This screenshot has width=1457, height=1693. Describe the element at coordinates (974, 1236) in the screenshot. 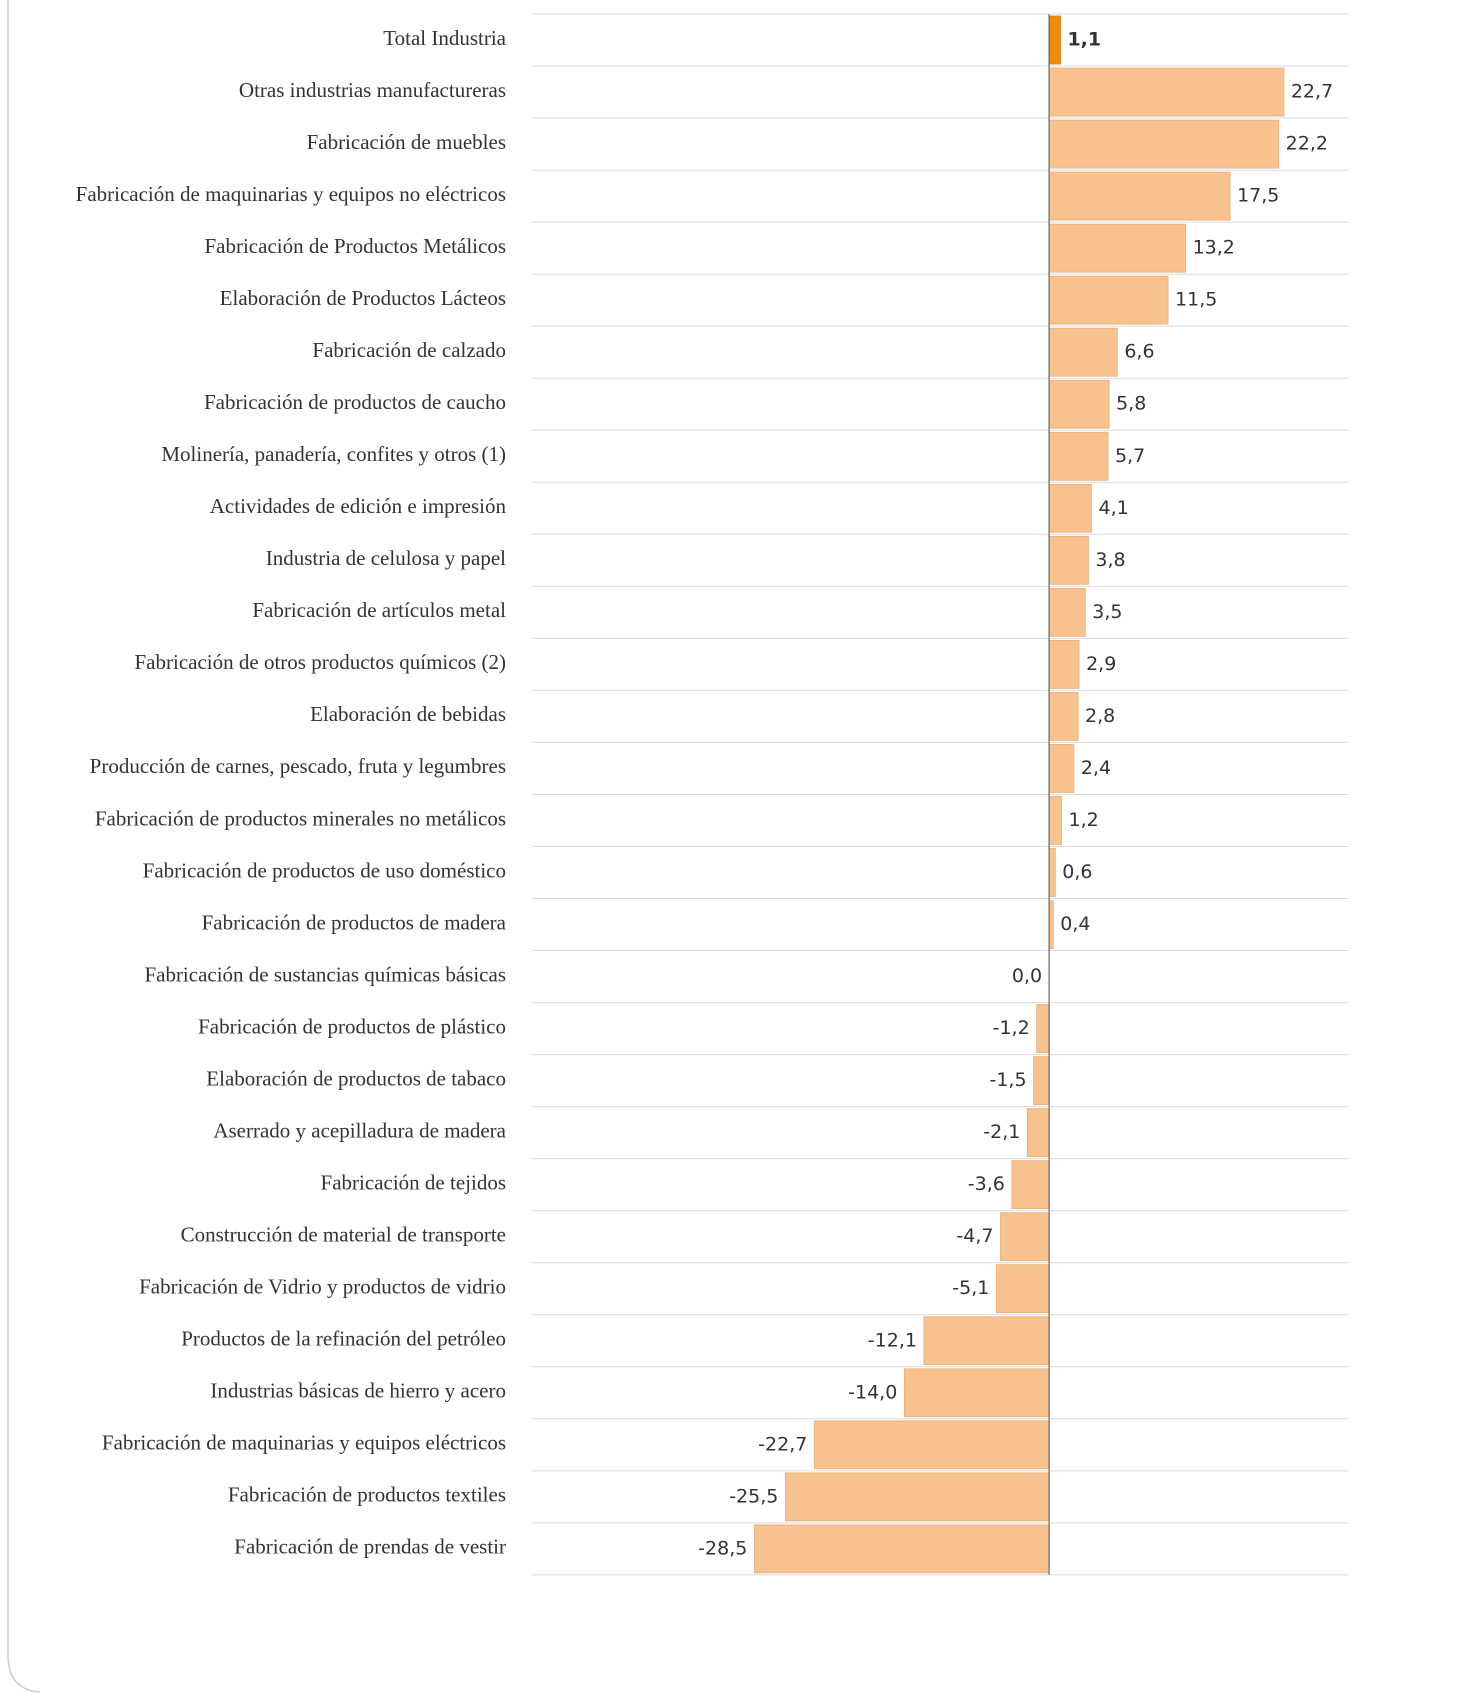

I see `value-label: -4,7` at that location.